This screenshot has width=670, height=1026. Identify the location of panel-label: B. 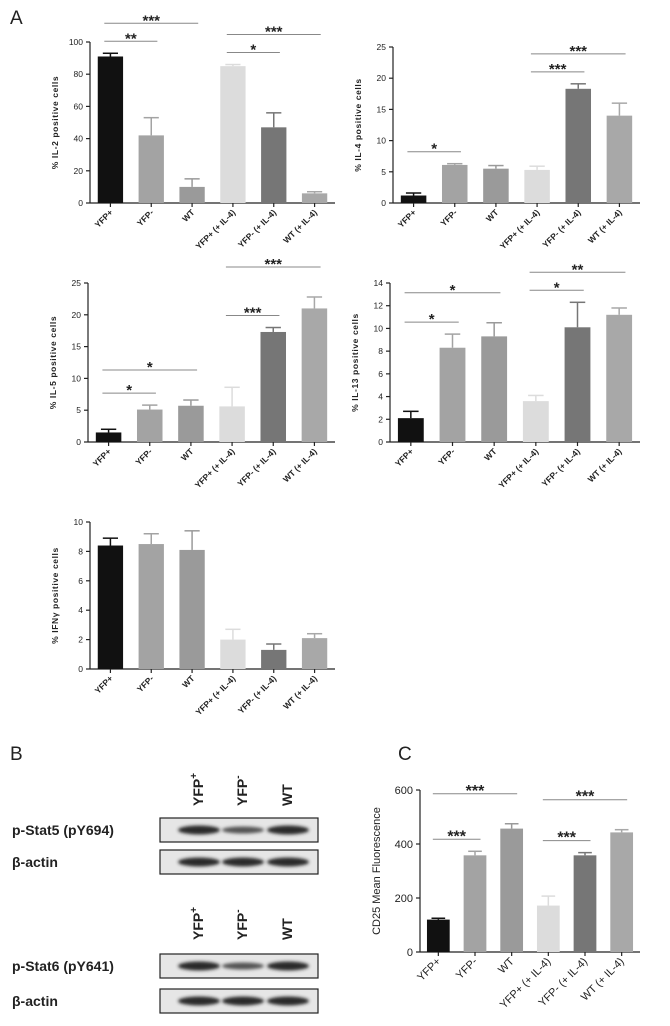
(16, 754).